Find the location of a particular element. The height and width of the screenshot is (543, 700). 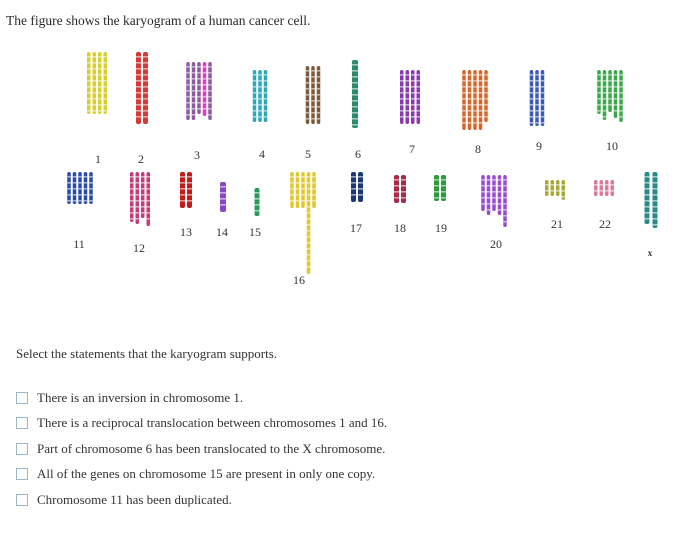

chromosome-label-2: 2 is located at coordinates (141, 159).